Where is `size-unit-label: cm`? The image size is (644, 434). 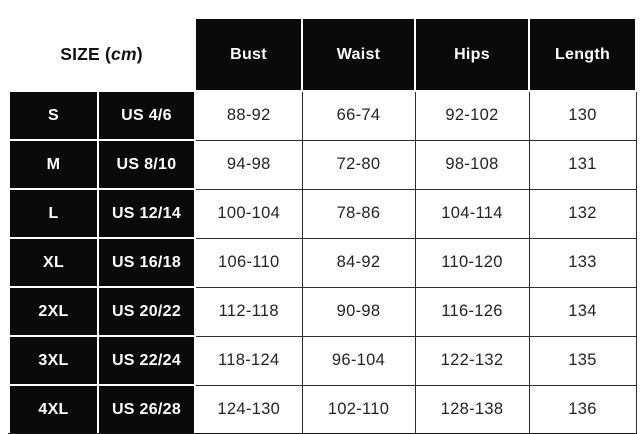 size-unit-label: cm is located at coordinates (124, 53).